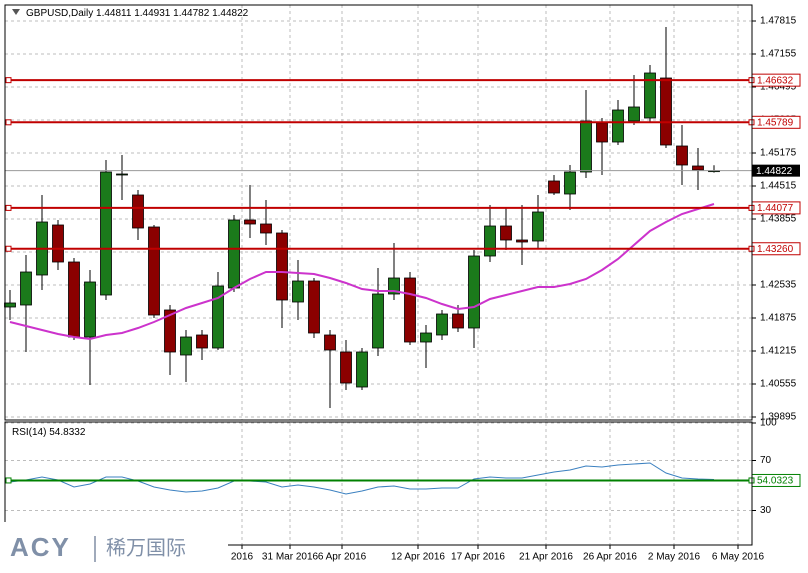 The width and height of the screenshot is (808, 573). Describe the element at coordinates (67, 432) in the screenshot. I see `rsi-value: 54.8332` at that location.